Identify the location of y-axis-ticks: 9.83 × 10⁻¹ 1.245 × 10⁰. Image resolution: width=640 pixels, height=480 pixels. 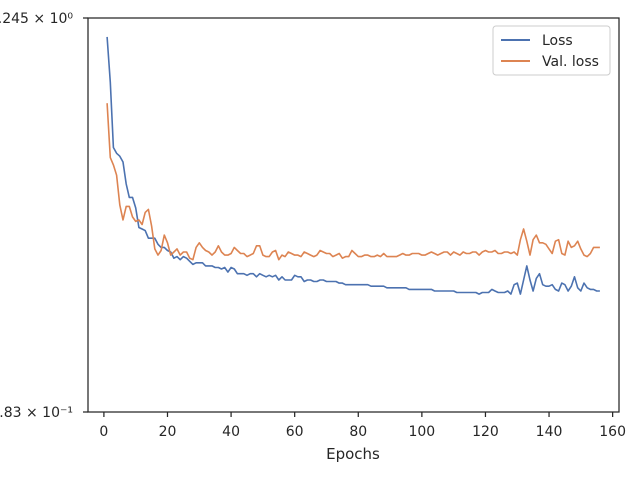
(44, 216).